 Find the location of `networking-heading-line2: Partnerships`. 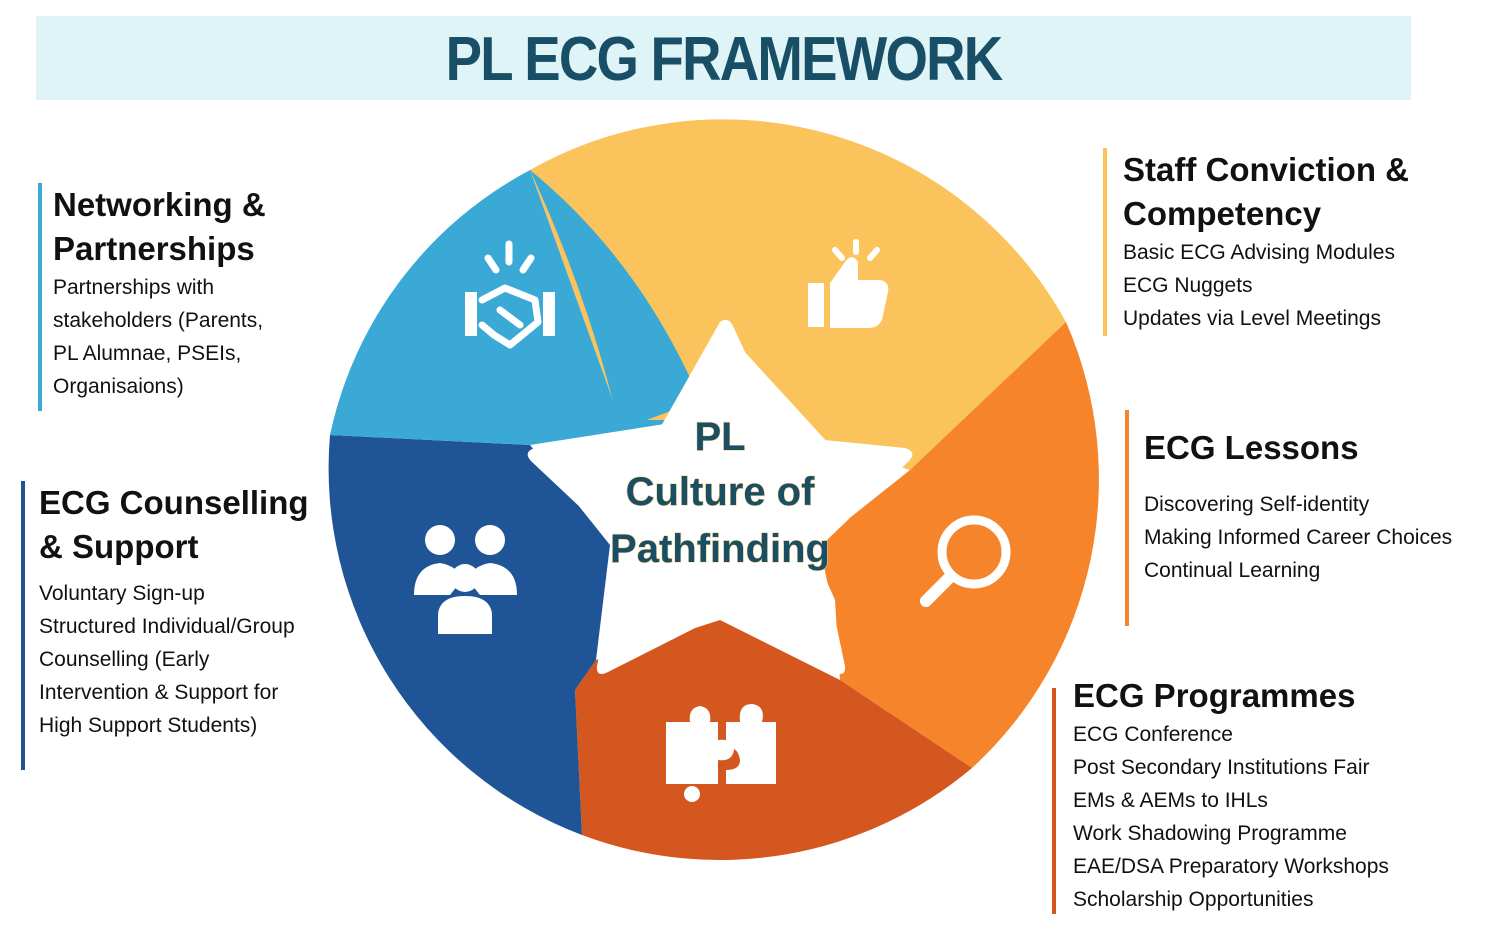

networking-heading-line2: Partnerships is located at coordinates (154, 248).